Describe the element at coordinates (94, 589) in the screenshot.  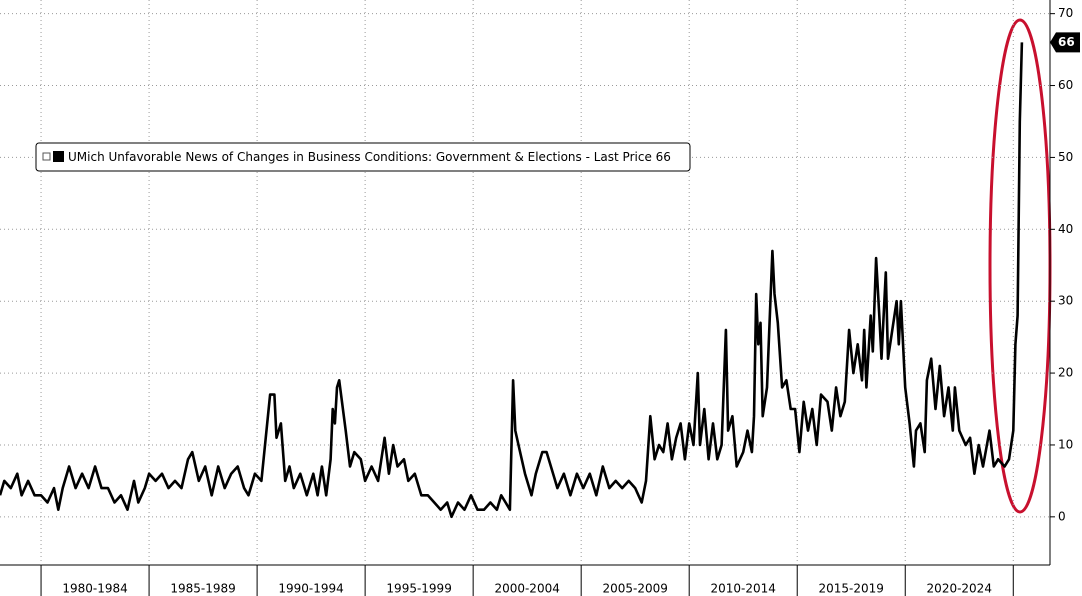
I see `x-period-label: 1980-1984` at that location.